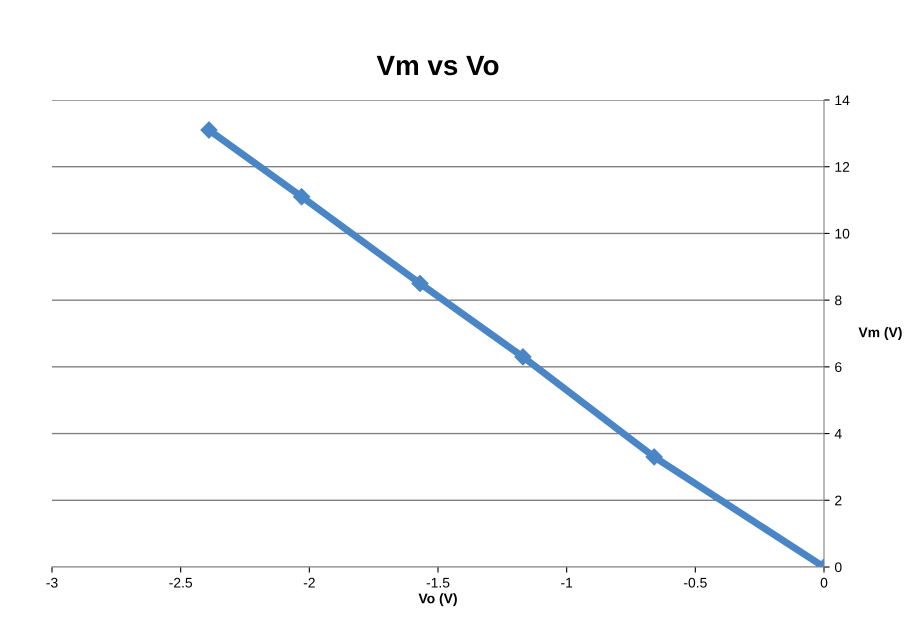  I want to click on x-tick-label: -1.5, so click(438, 583).